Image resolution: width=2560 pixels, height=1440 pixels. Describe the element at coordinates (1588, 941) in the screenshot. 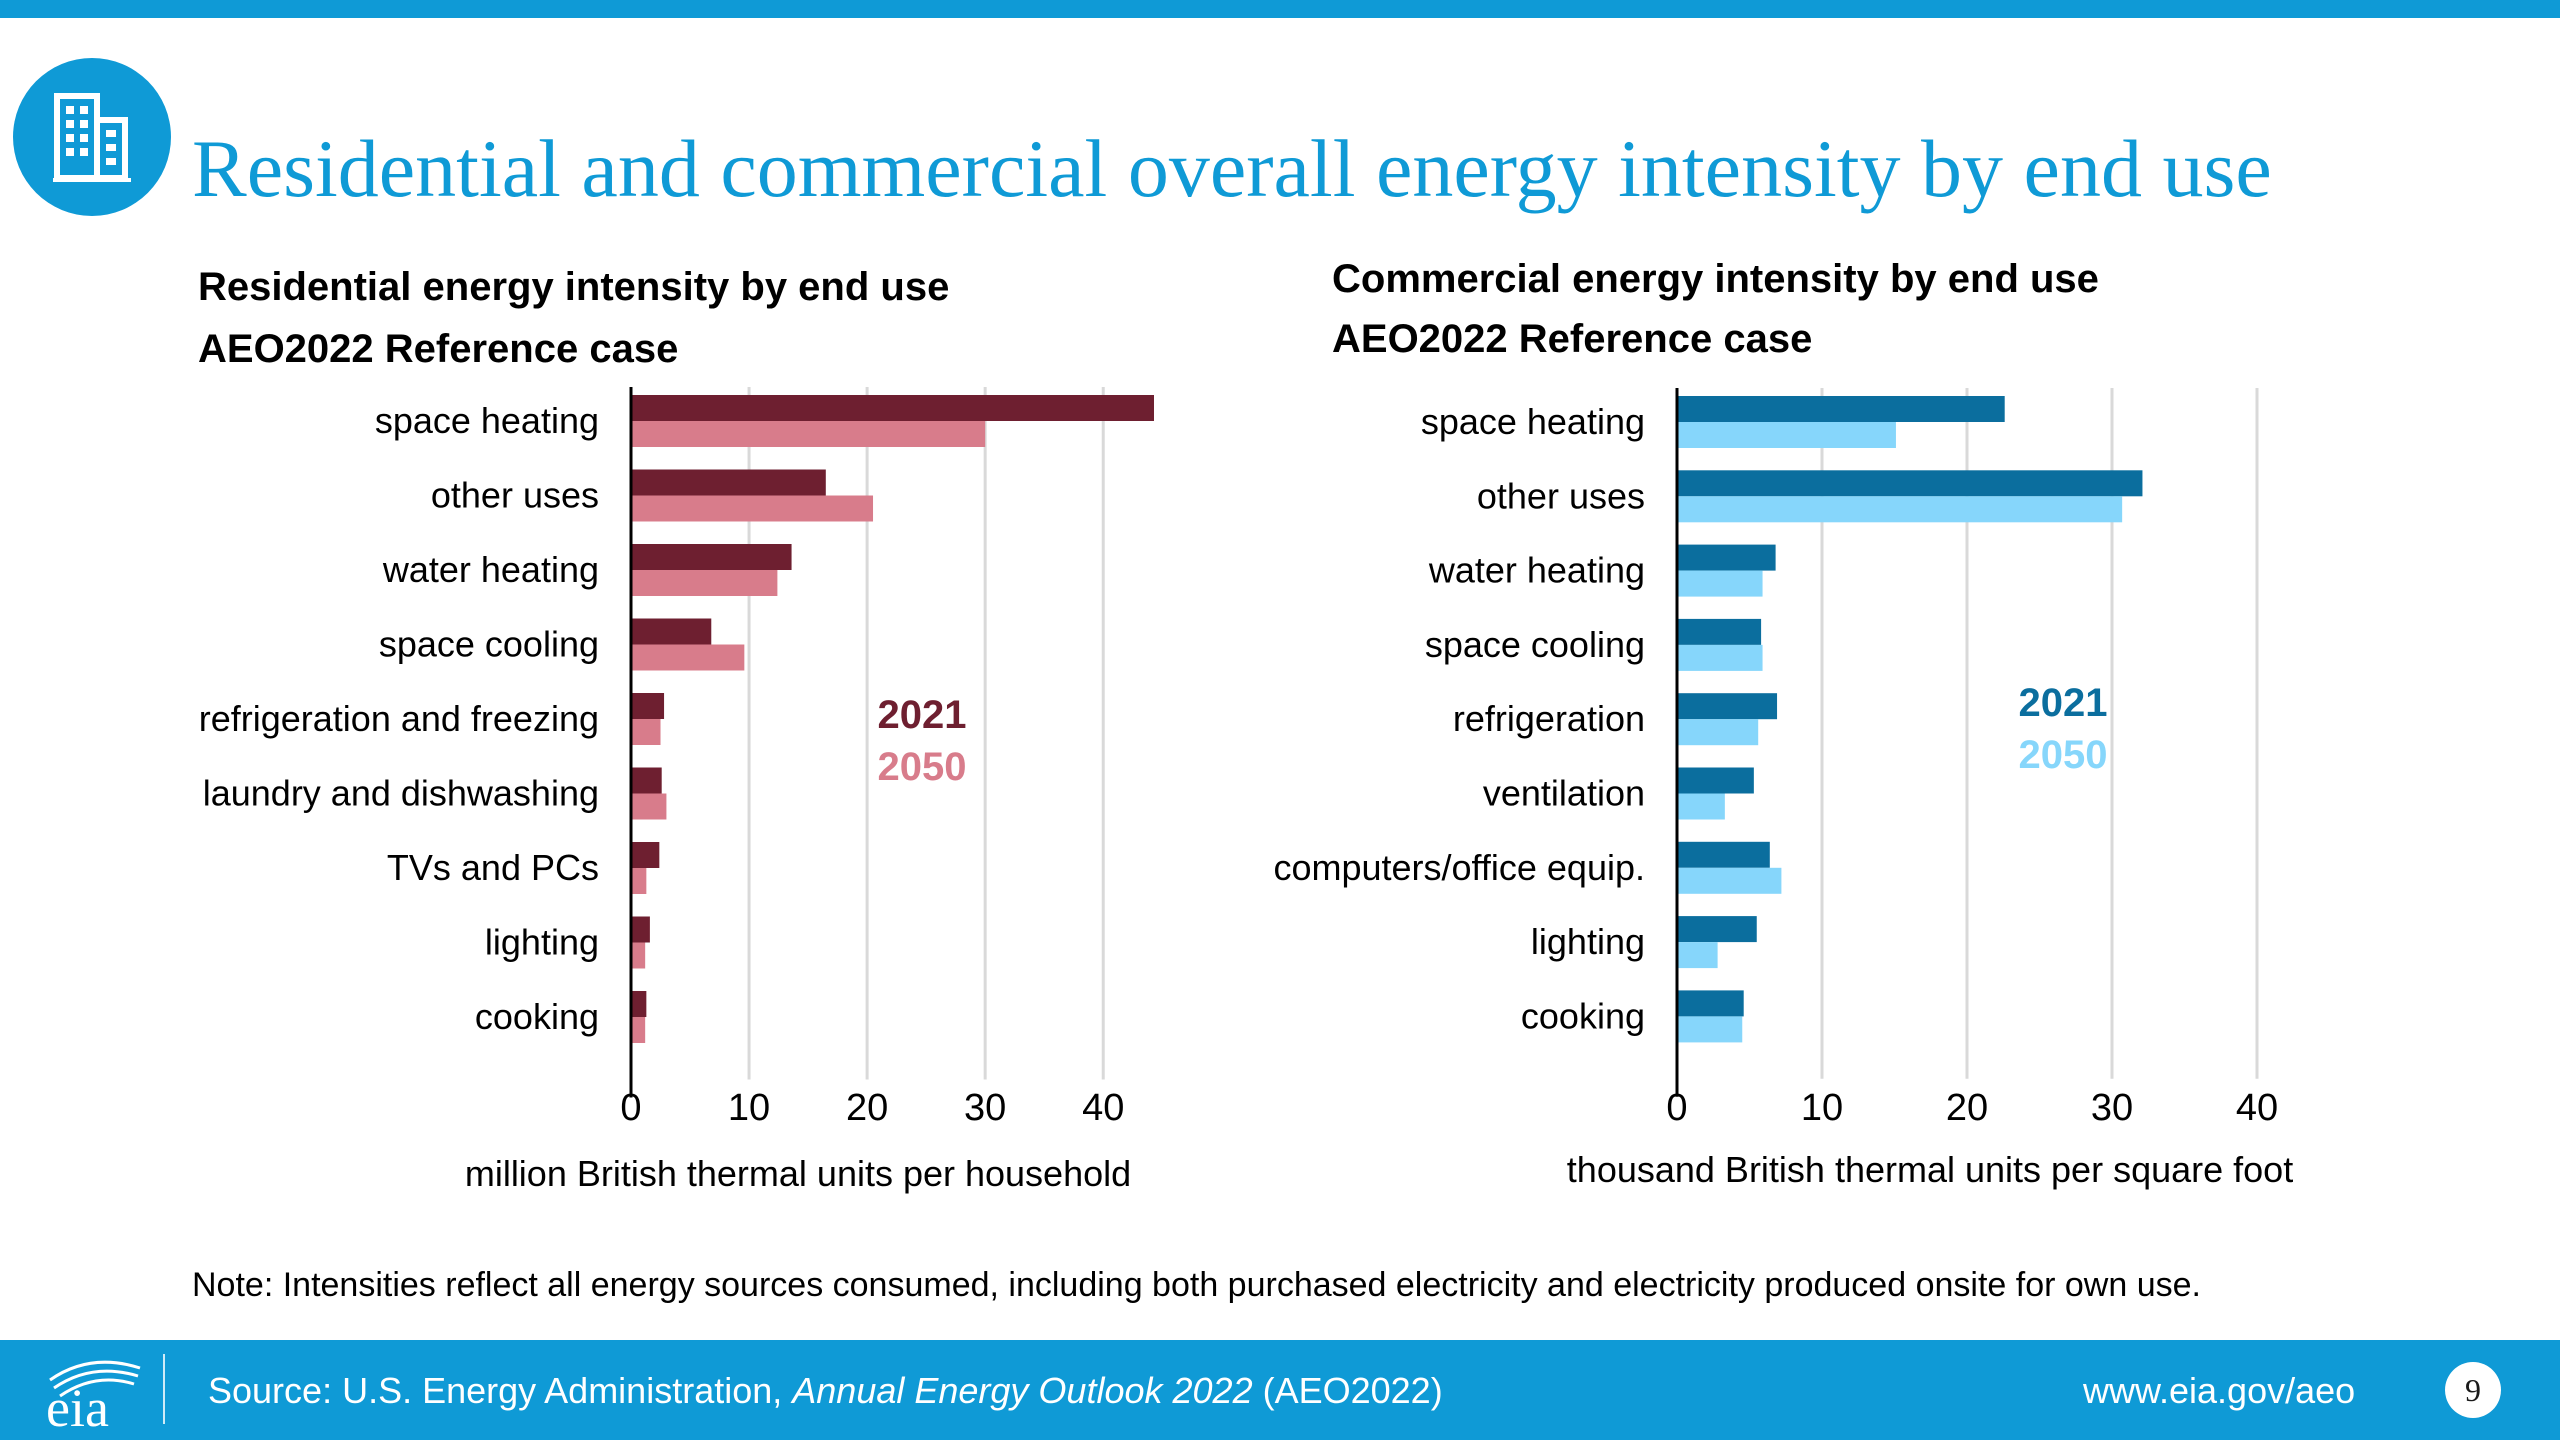

I see `com-category-label: lighting` at that location.